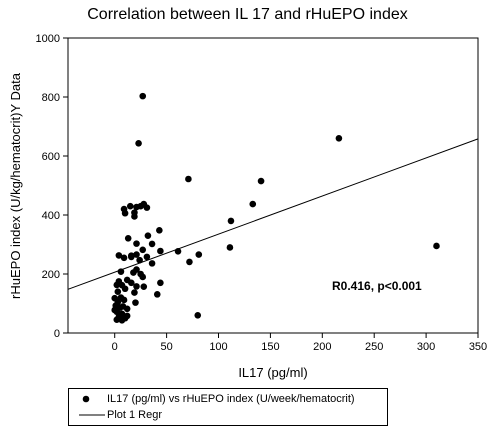 The height and width of the screenshot is (440, 495). Describe the element at coordinates (322, 347) in the screenshot. I see `x-tick-label: 200` at that location.